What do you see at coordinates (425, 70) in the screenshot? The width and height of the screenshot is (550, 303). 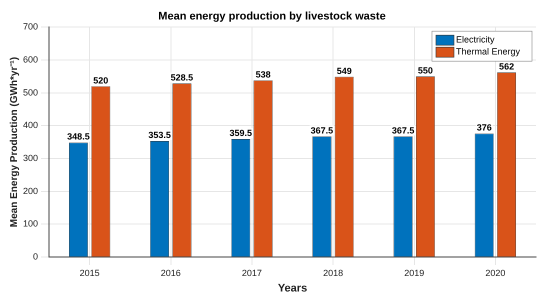 I see `data-label: 550` at bounding box center [425, 70].